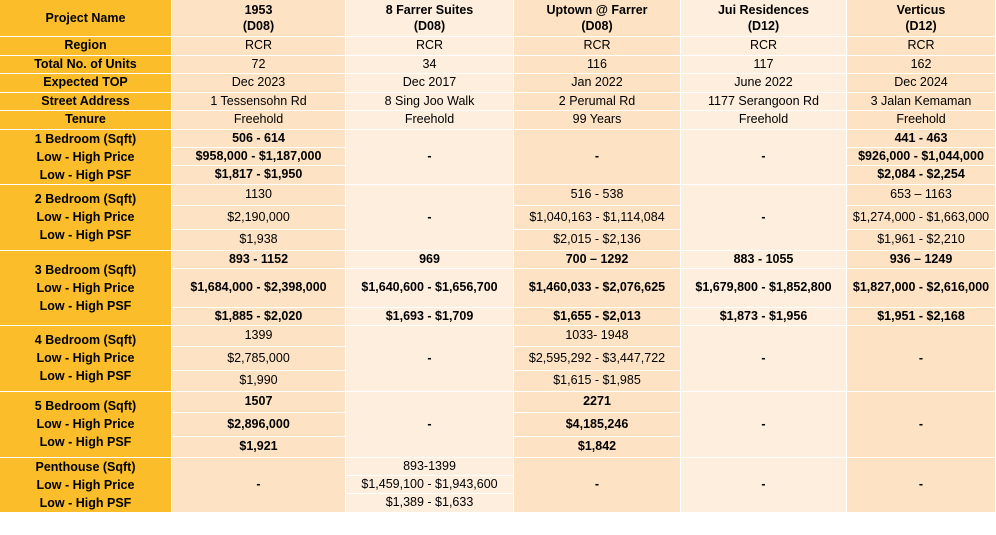 The width and height of the screenshot is (996, 535). What do you see at coordinates (85, 269) in the screenshot?
I see `group-label-line: 3 Bedroom (Sqft)` at bounding box center [85, 269].